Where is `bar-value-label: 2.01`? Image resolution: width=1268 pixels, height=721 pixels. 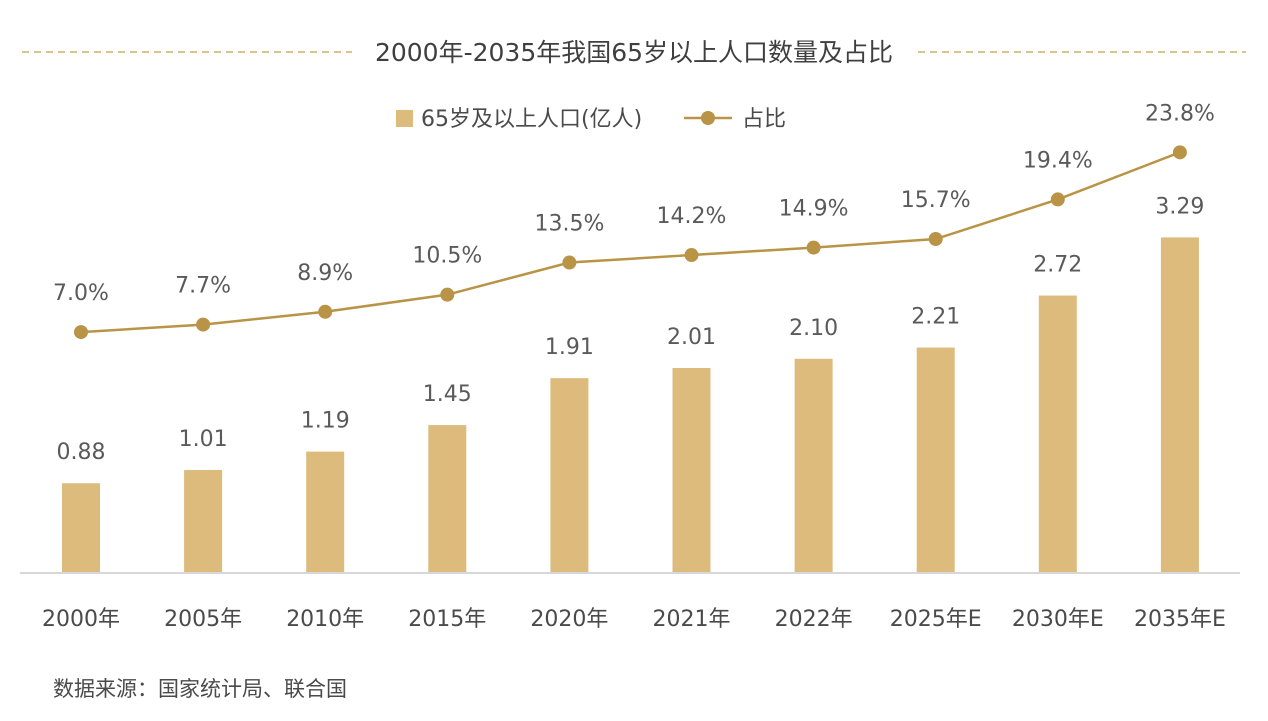
bar-value-label: 2.01 is located at coordinates (691, 337).